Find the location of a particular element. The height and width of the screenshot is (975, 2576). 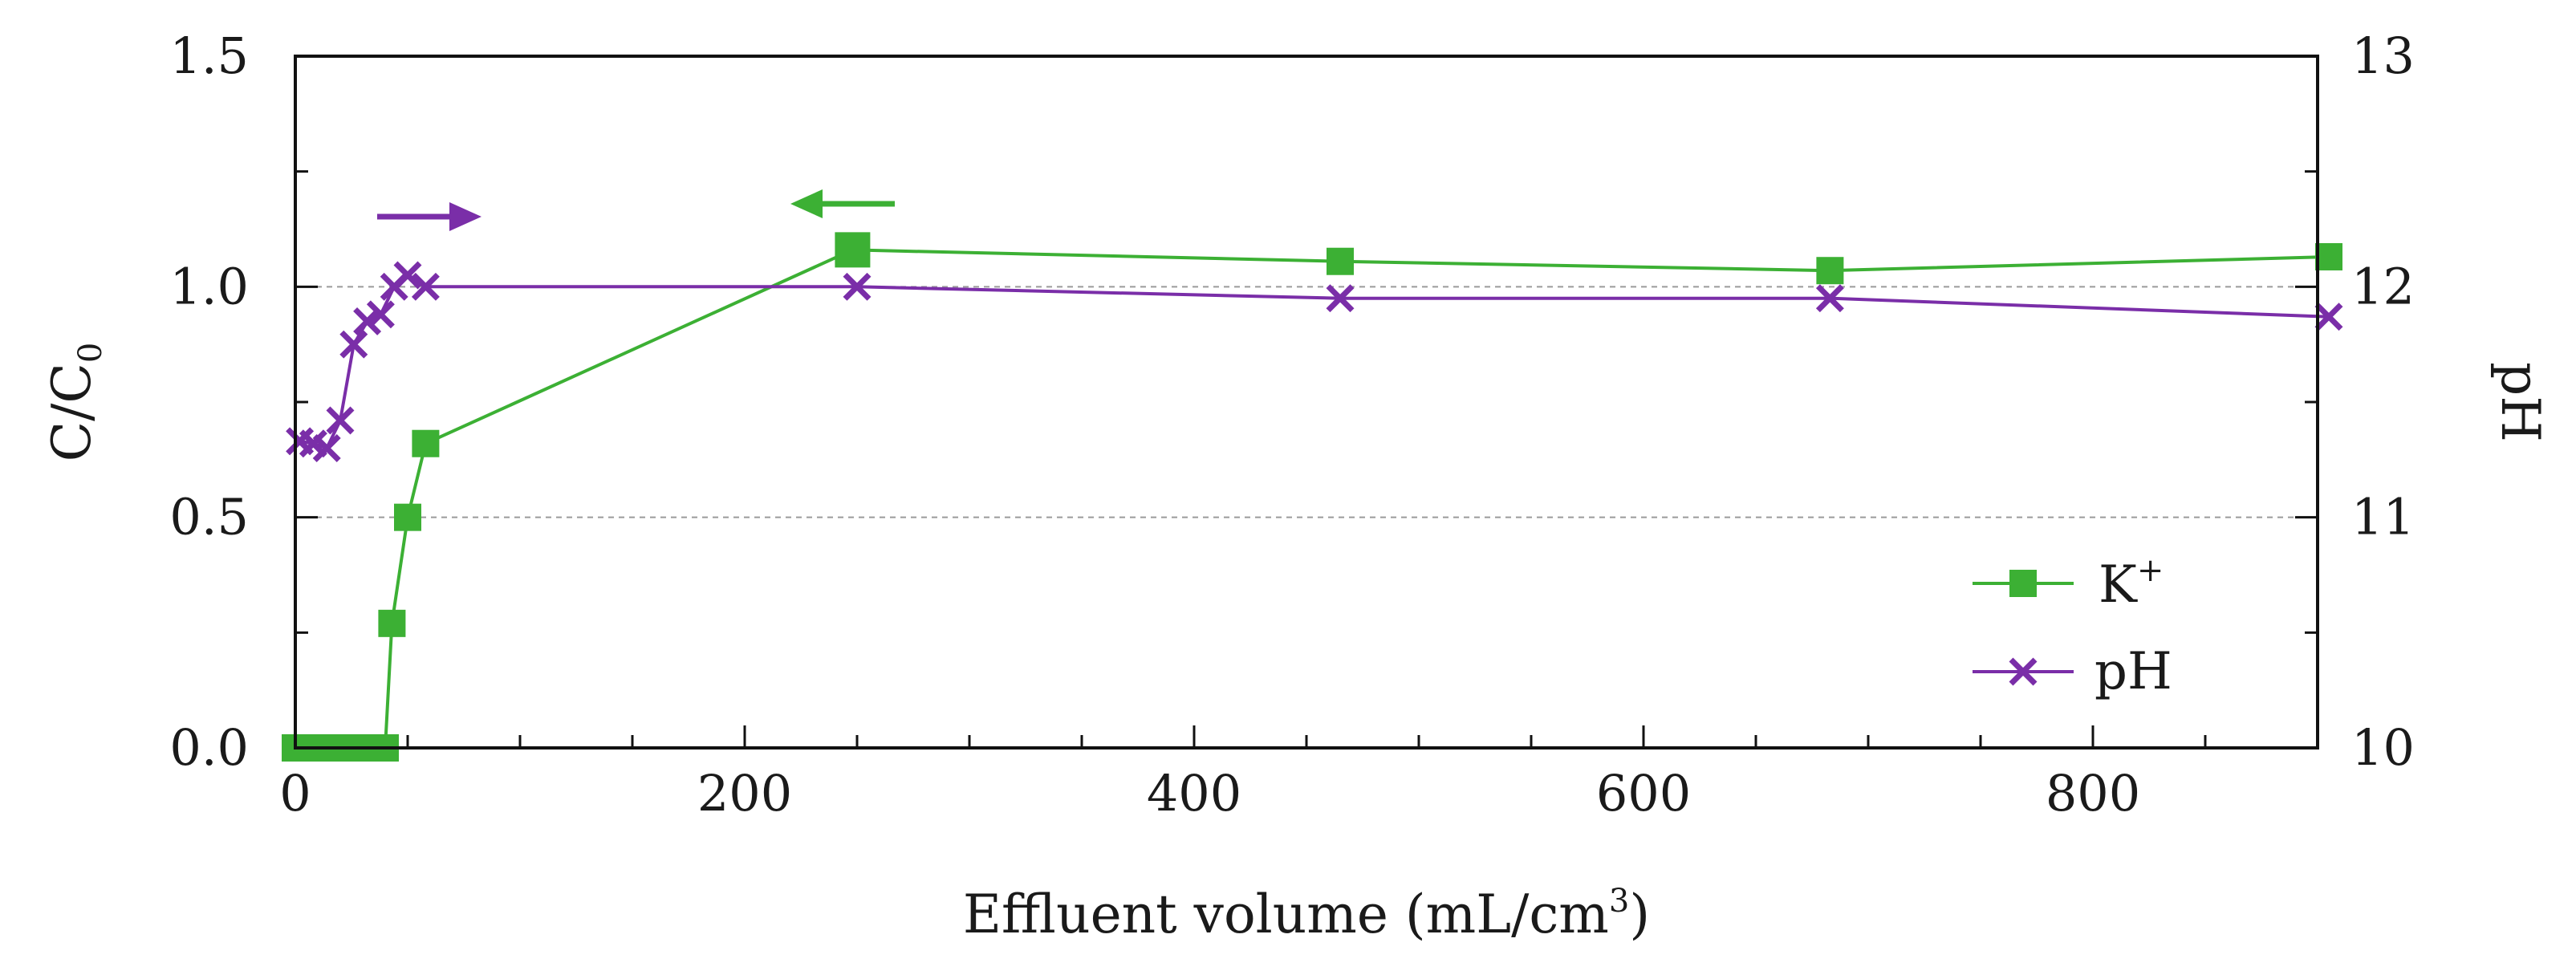

annotation-layer is located at coordinates (636, 210).